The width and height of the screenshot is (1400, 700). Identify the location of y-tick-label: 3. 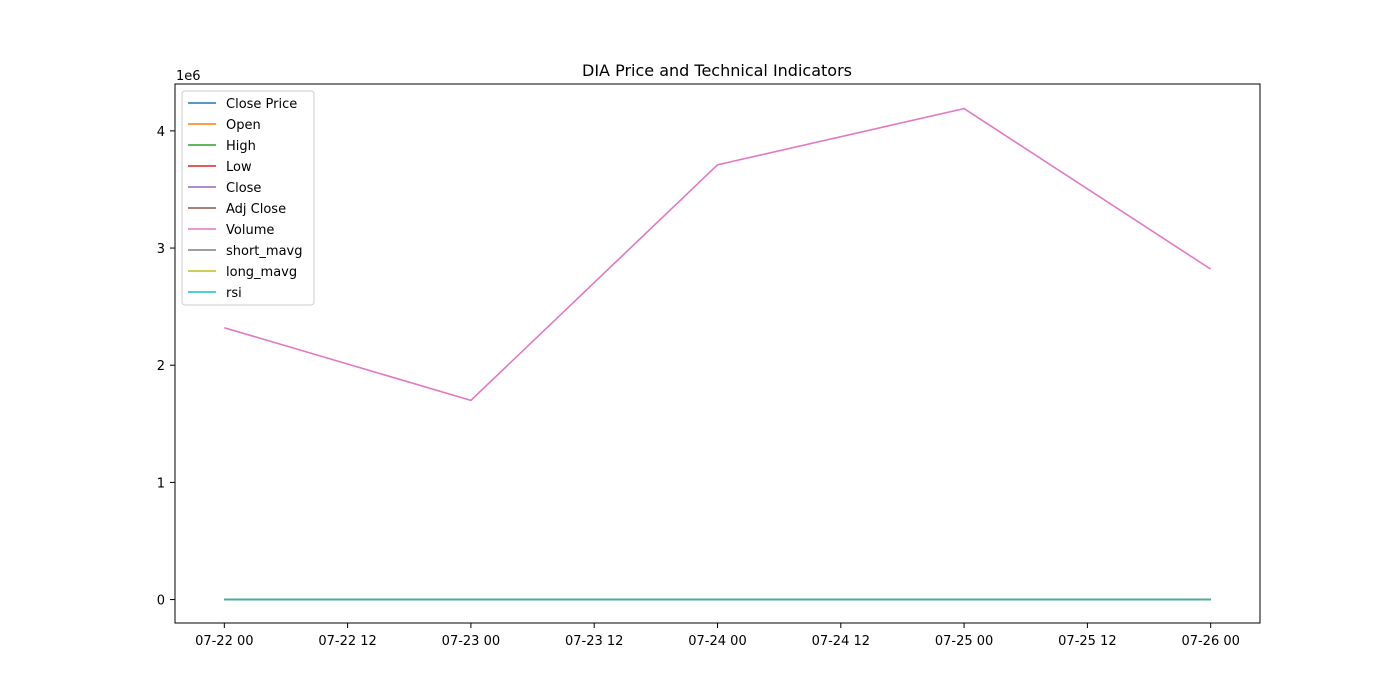
(161, 249).